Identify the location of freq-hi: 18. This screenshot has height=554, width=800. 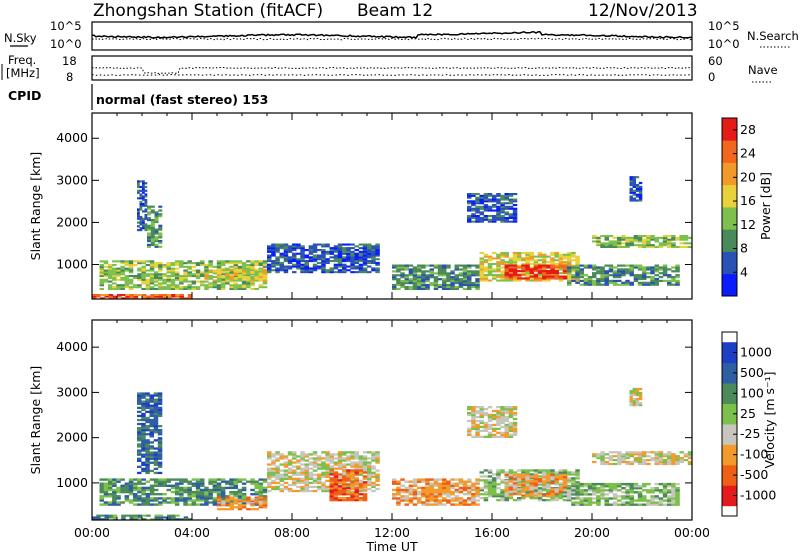
(69, 61).